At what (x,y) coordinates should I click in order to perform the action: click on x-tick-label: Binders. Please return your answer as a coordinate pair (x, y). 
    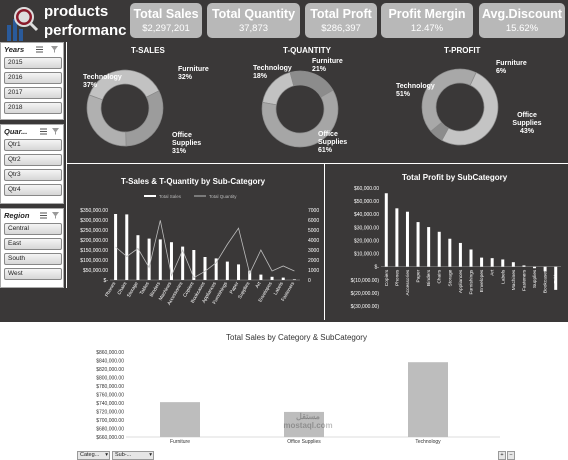
    Looking at the image, I should click on (429, 277).